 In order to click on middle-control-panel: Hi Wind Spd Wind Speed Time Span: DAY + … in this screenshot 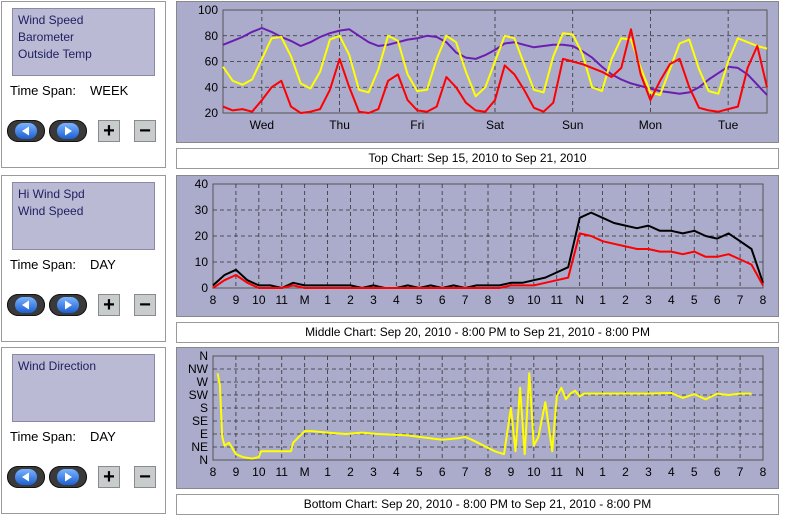, I will do `click(83, 258)`.